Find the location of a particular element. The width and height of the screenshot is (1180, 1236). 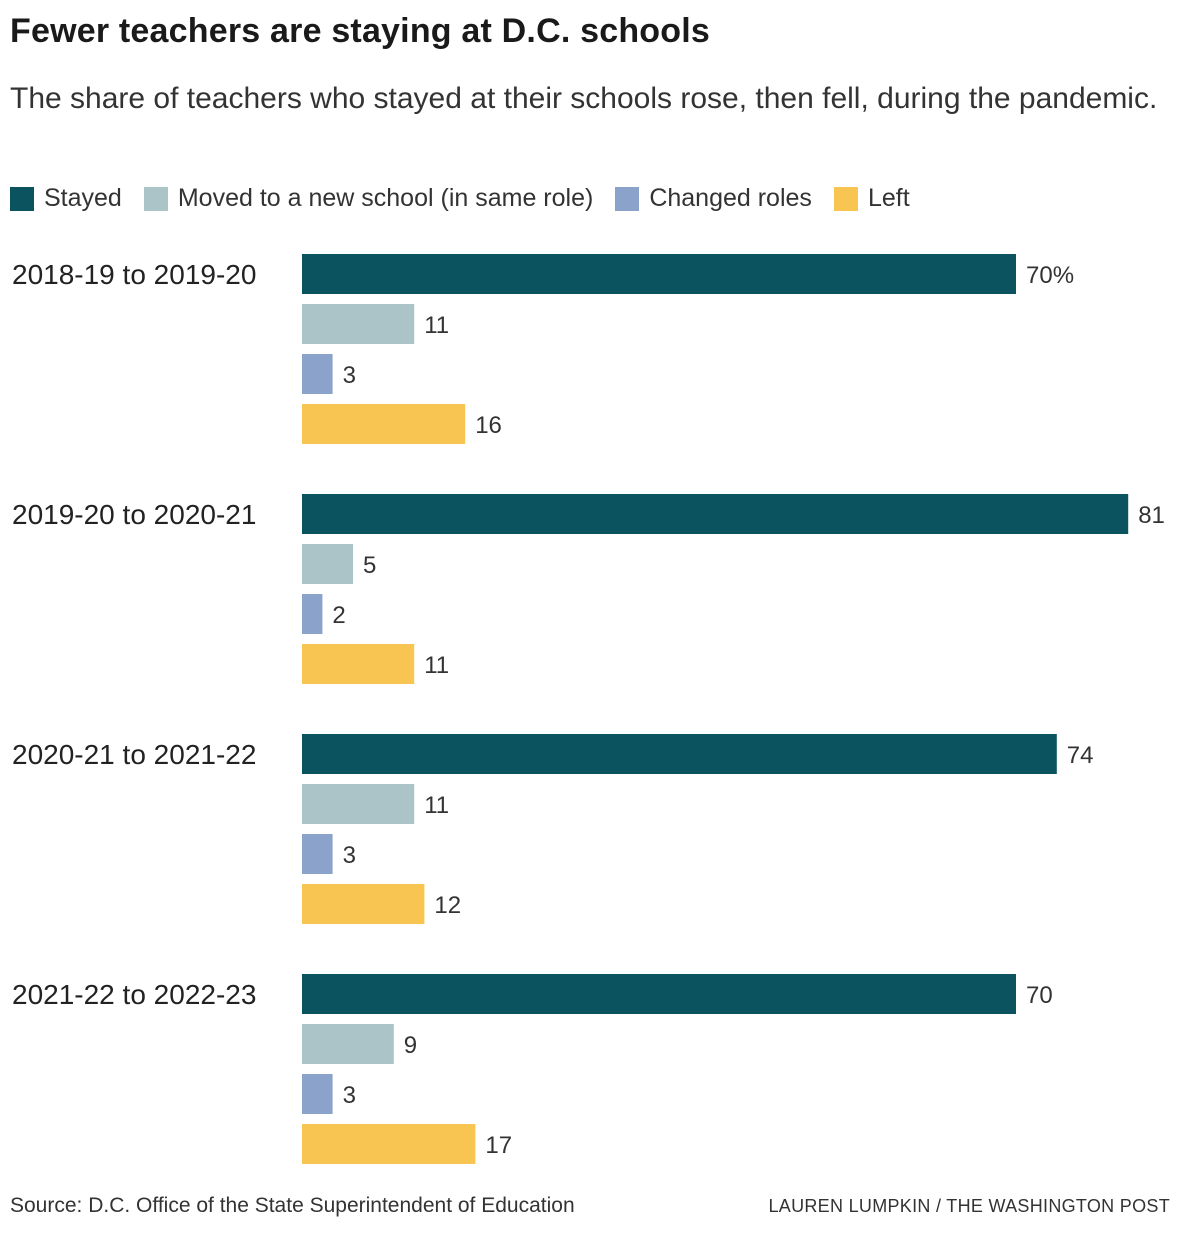

category-label: 2021-22 to 2022-23 is located at coordinates (134, 994).